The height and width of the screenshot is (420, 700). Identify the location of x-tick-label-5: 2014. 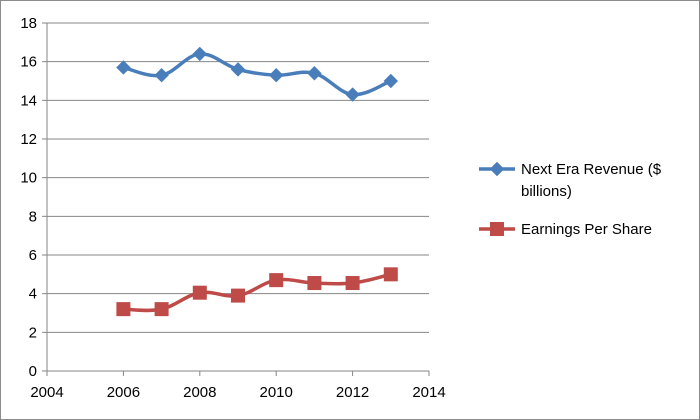
(428, 392).